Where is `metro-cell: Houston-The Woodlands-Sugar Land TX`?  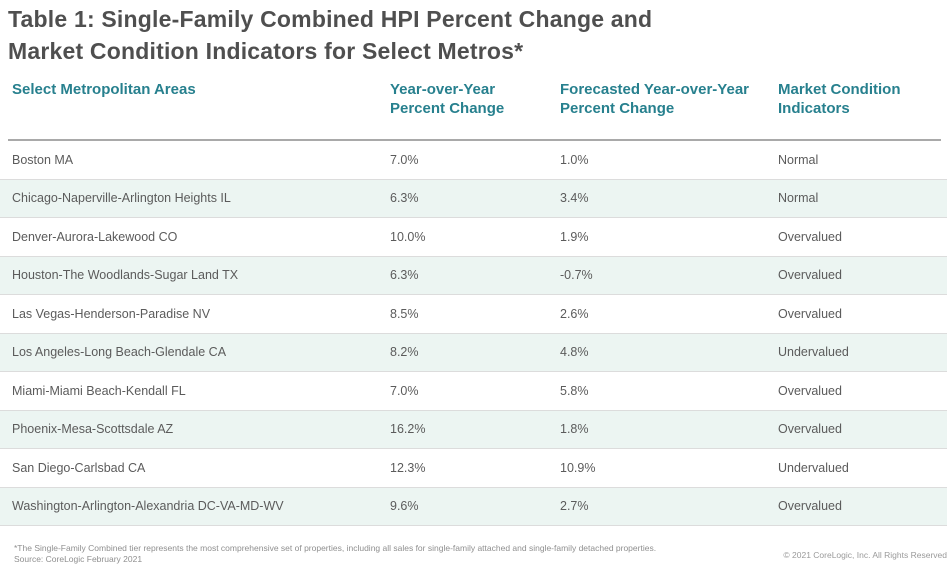
metro-cell: Houston-The Woodlands-Sugar Land TX is located at coordinates (125, 275).